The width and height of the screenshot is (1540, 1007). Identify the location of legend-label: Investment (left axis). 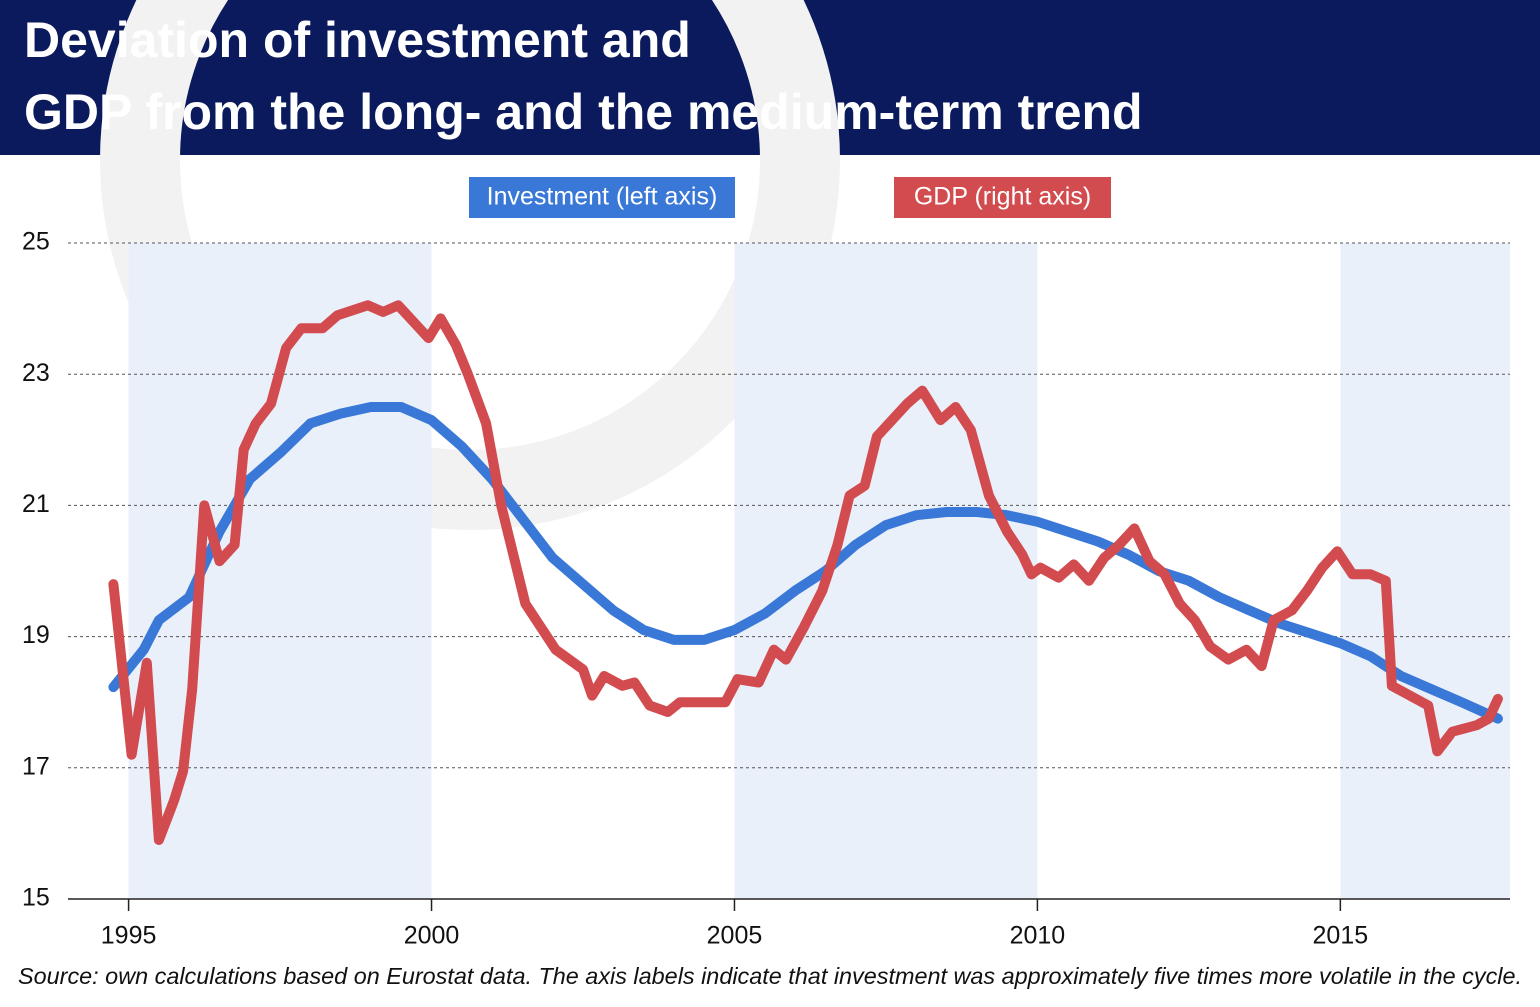
(602, 197).